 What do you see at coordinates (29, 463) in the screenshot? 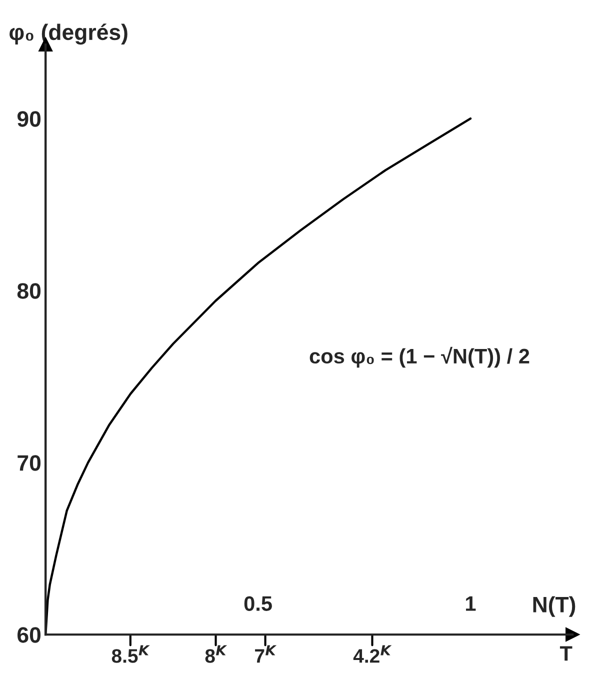
I see `y-tick-label: 70` at bounding box center [29, 463].